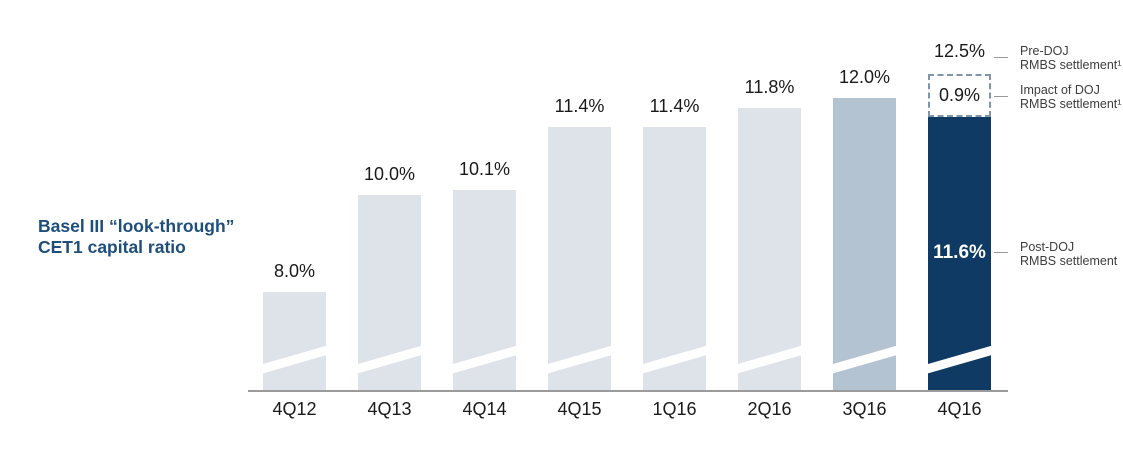  Describe the element at coordinates (769, 87) in the screenshot. I see `bar-label-2Q16: 11.8%` at that location.